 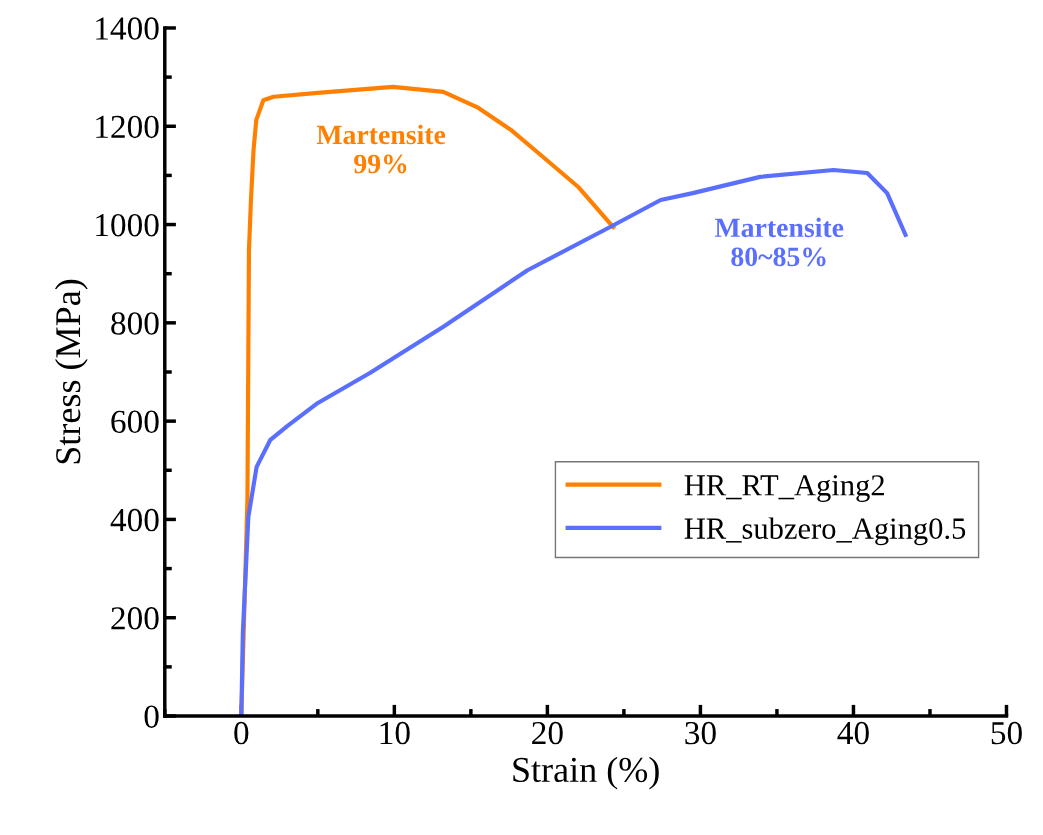 What do you see at coordinates (151, 716) in the screenshot?
I see `y-tick-label: 0` at bounding box center [151, 716].